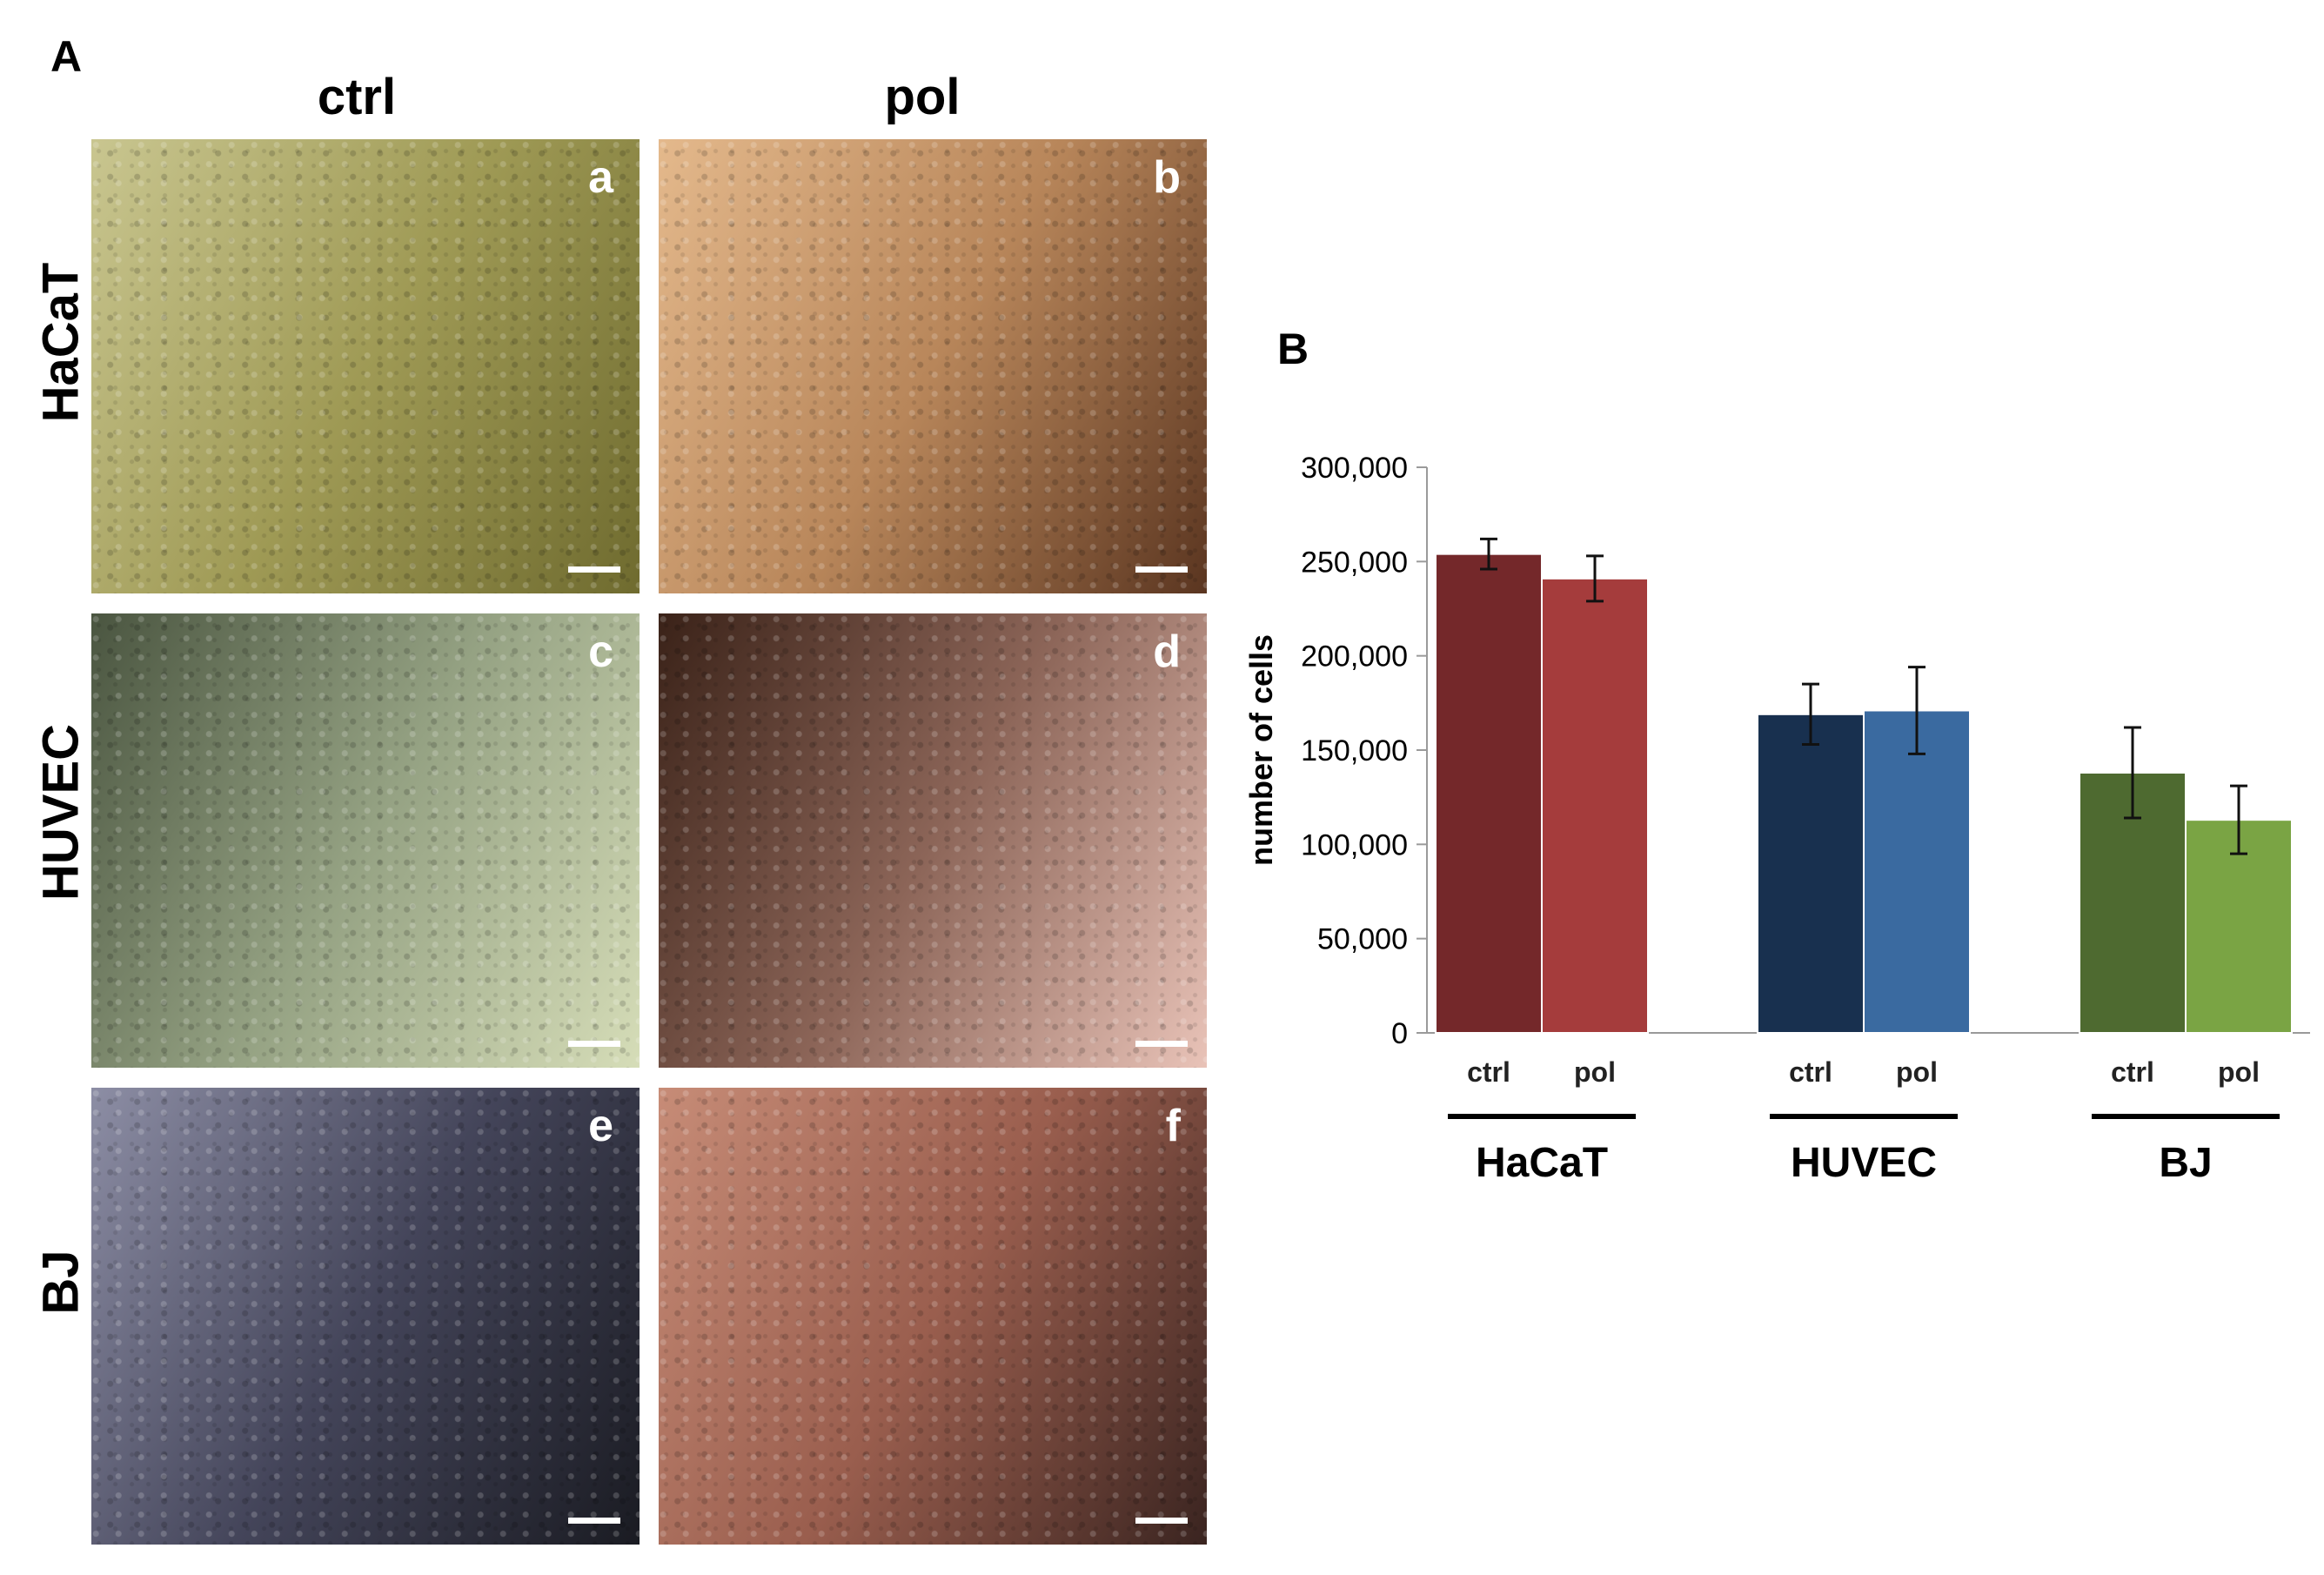 The image size is (2324, 1575). I want to click on y-tick-label: 150,000, so click(1354, 750).